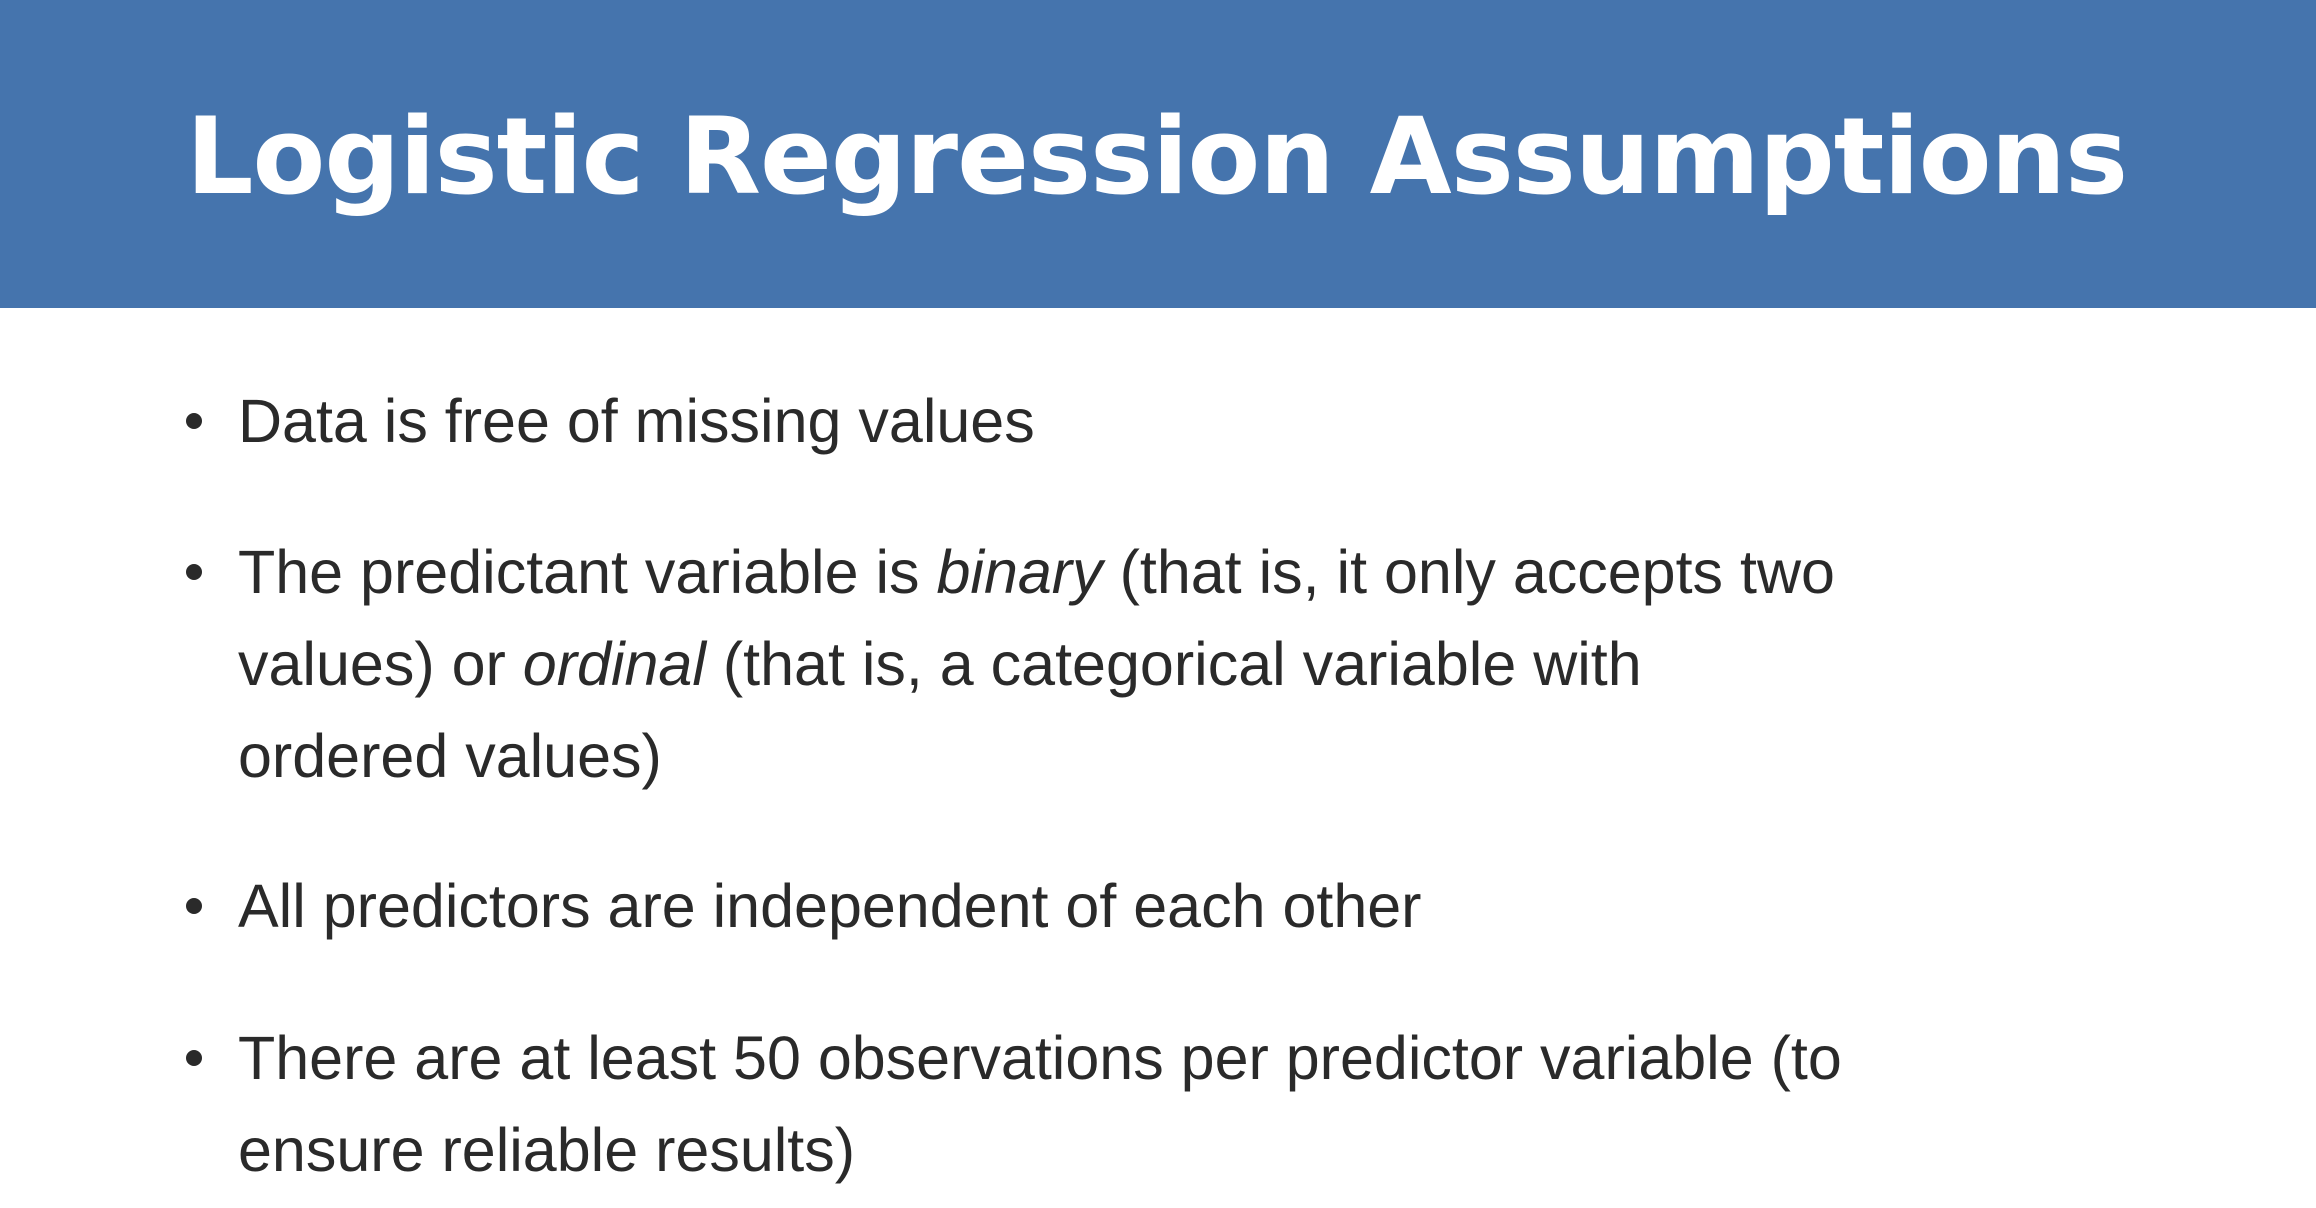 This screenshot has width=2316, height=1208. What do you see at coordinates (636, 421) in the screenshot?
I see `bullet-text: Data is free of missing values` at bounding box center [636, 421].